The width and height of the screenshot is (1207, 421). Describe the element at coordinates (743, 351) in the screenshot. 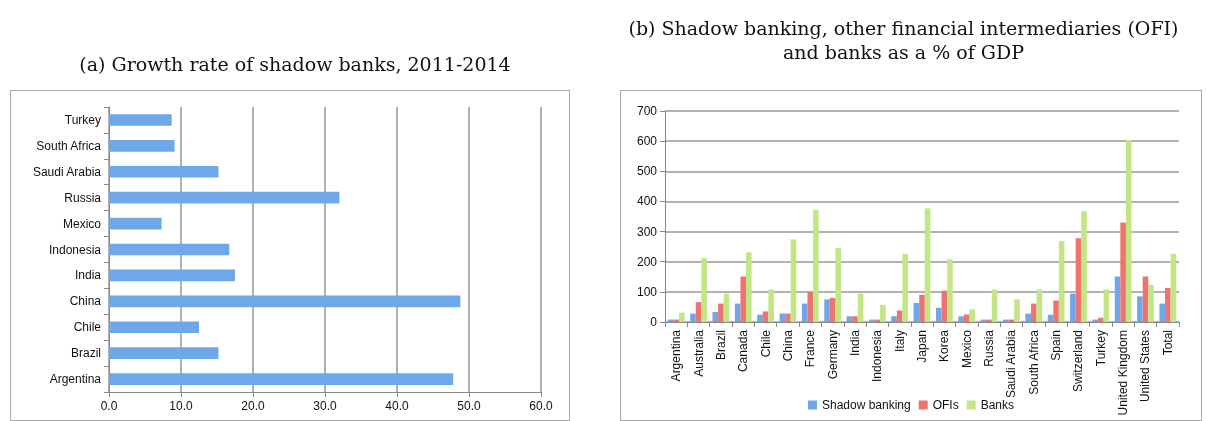

I see `x-tick-label: Canada` at that location.